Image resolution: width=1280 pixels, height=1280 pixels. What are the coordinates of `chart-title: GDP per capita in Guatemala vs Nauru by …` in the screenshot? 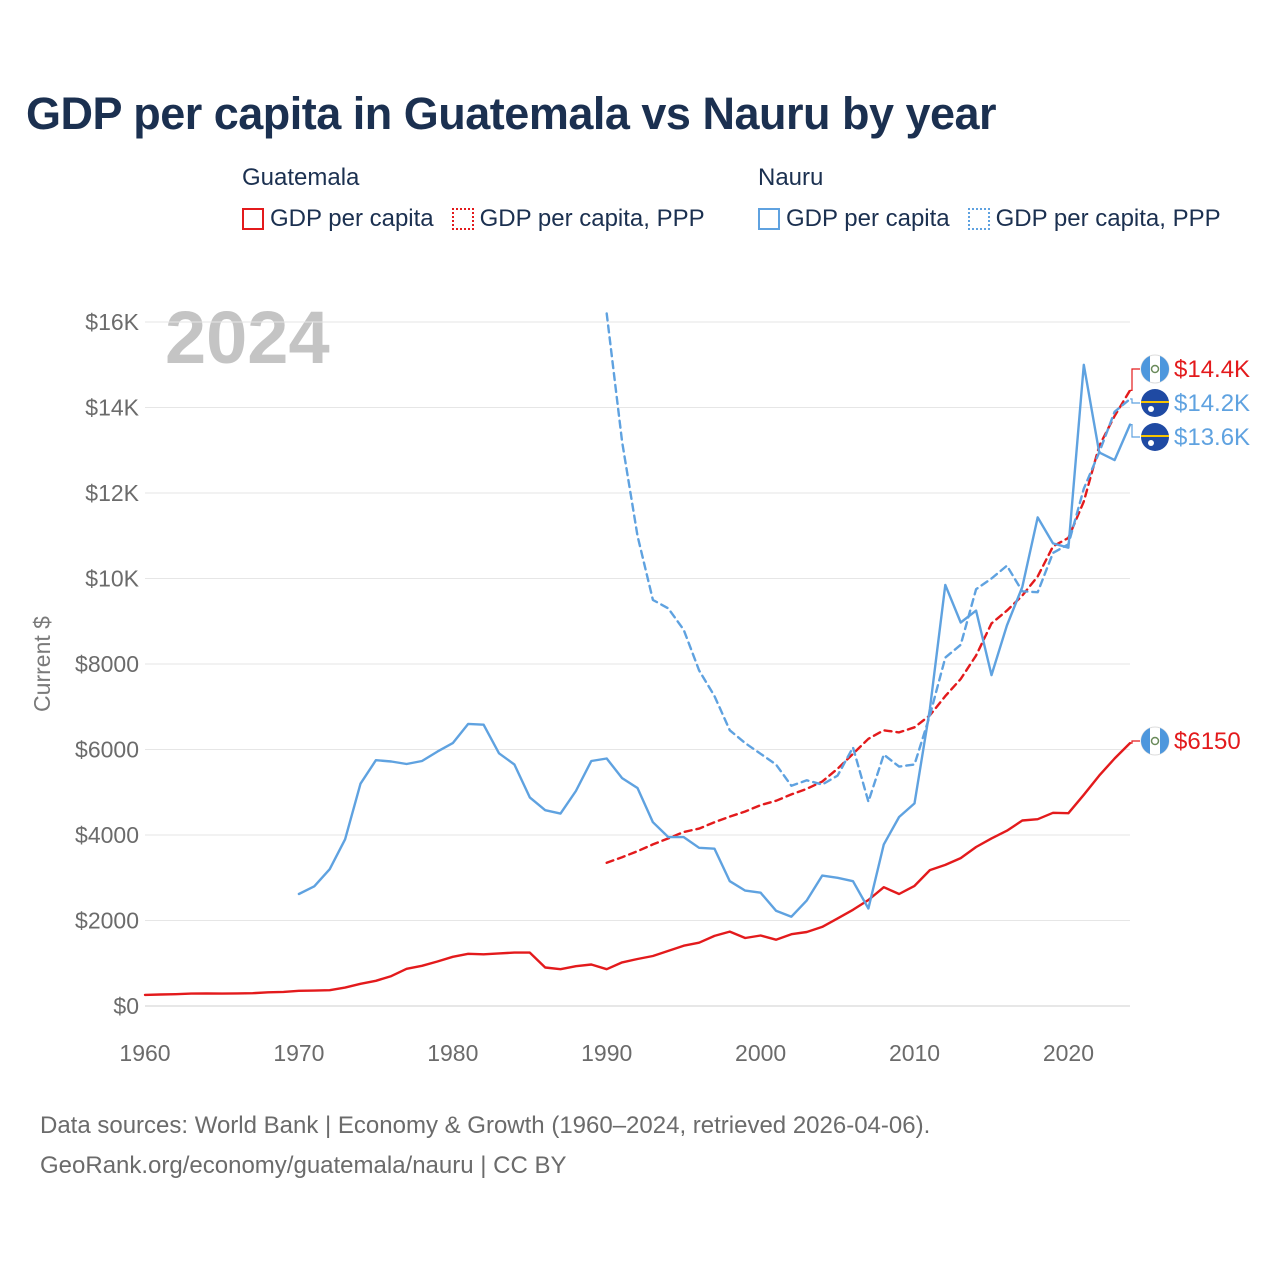 It's located at (511, 113).